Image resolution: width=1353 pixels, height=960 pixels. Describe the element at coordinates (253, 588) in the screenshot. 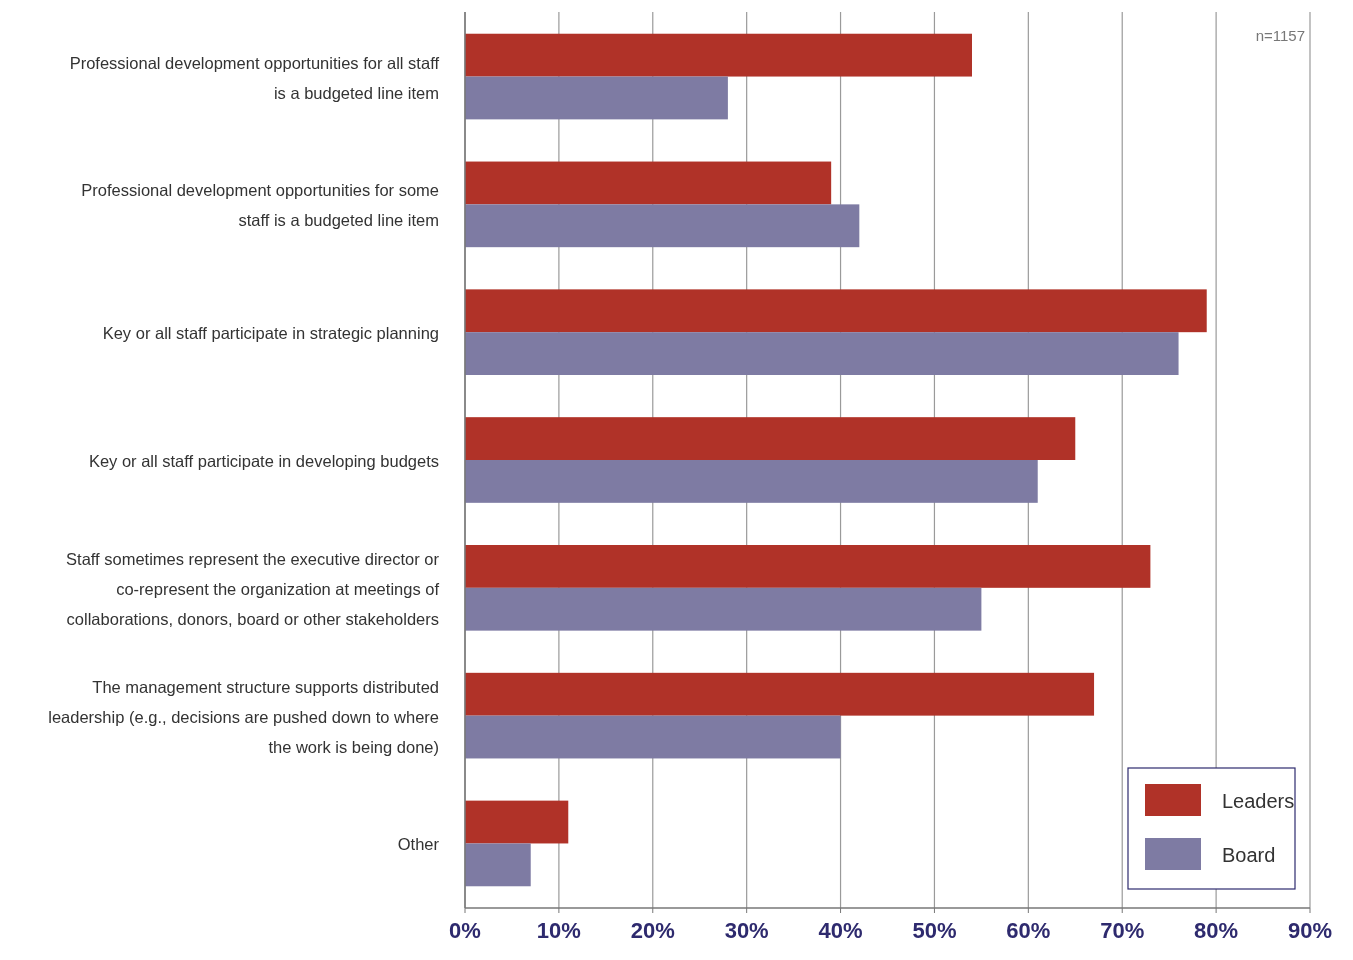

I see `y-tick-label: Staff sometimes represent the executive director or co-represent the organization at meetings of collaborations, donors, board or other stakeholders` at that location.